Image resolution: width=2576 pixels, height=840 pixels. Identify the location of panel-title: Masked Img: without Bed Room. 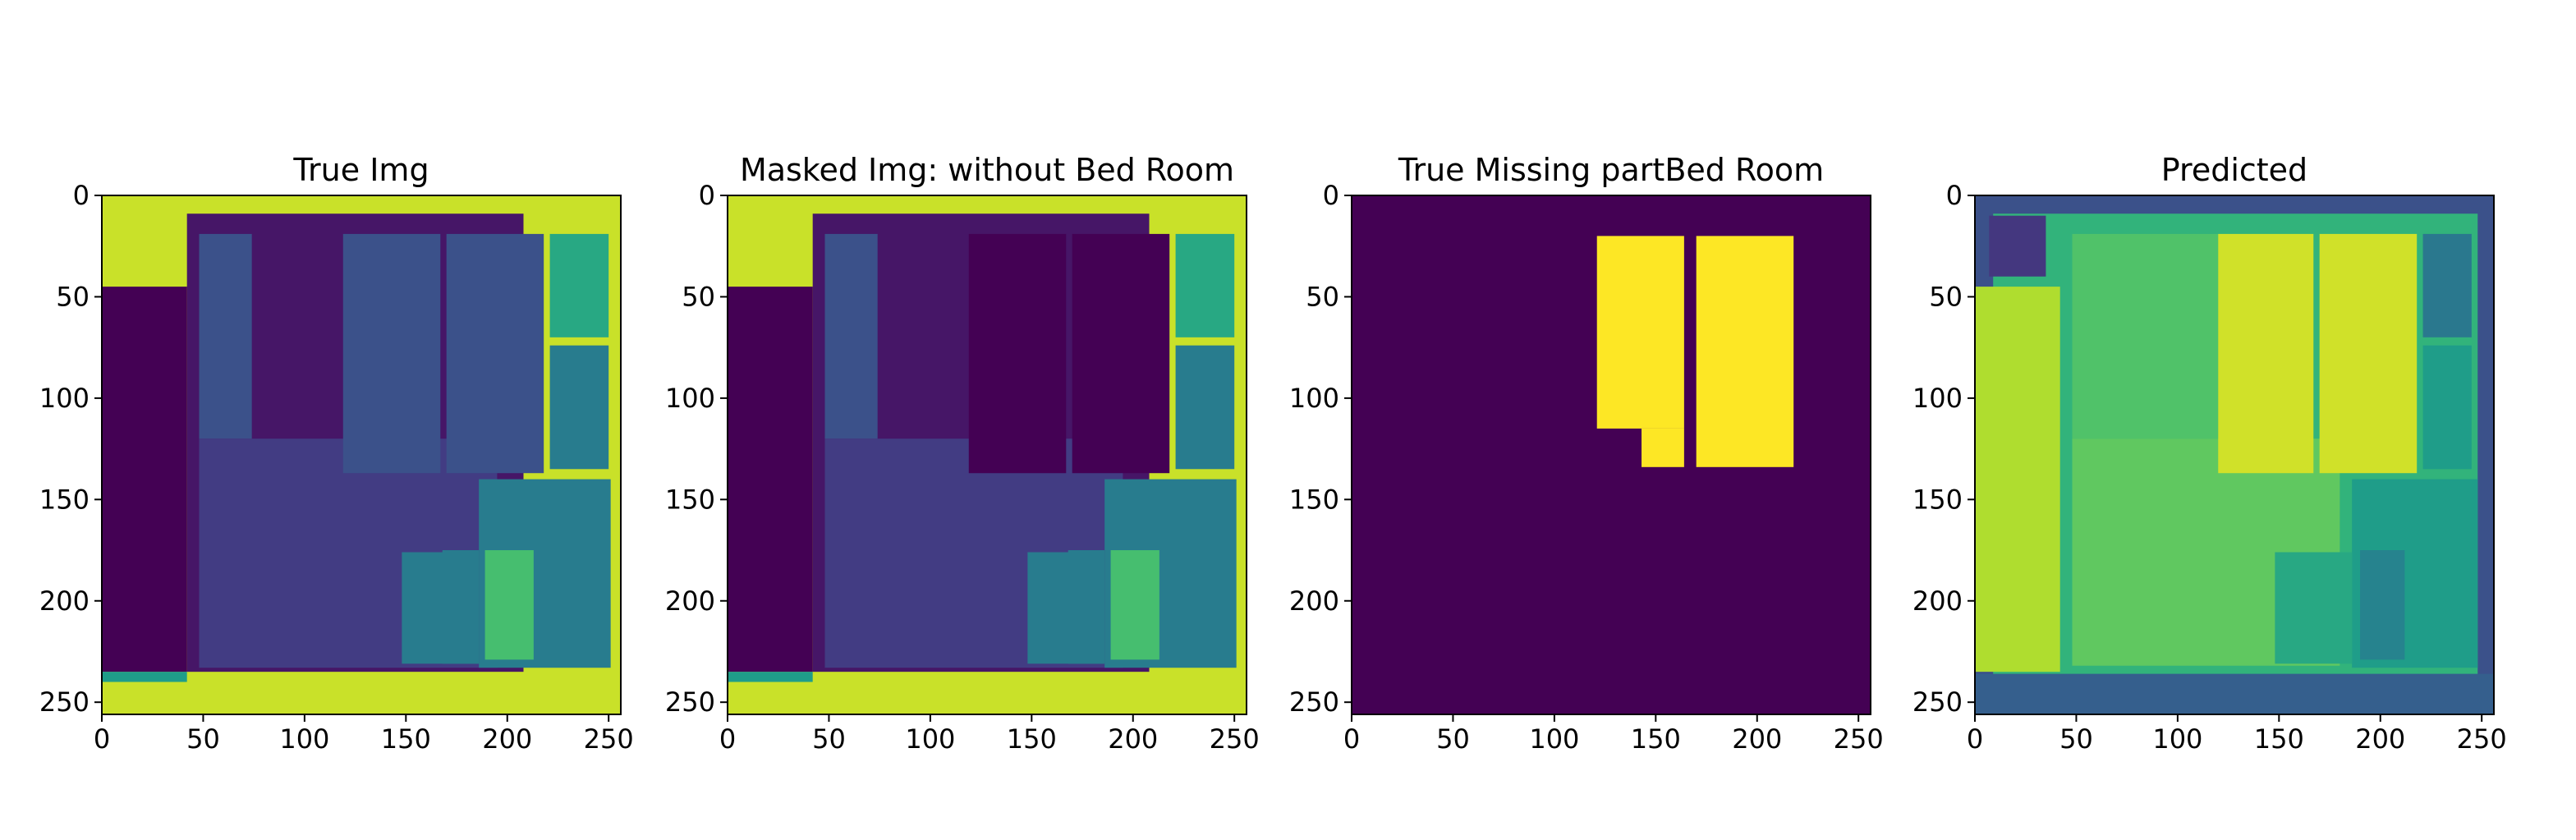
(987, 170).